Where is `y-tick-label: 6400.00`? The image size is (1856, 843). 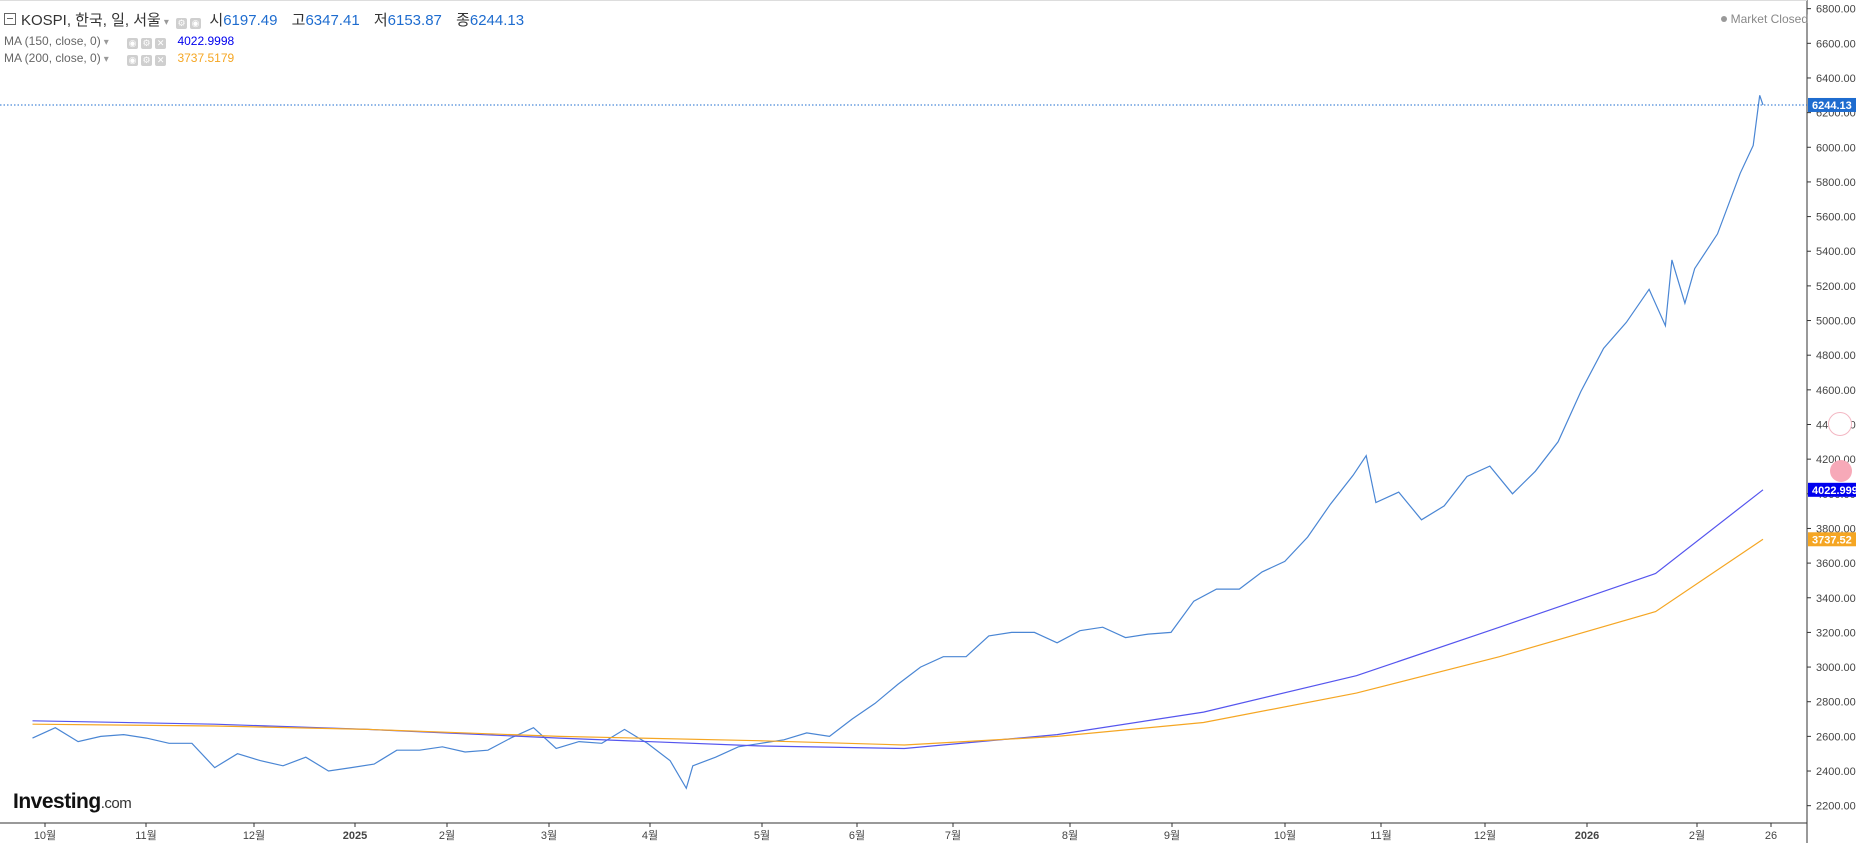 y-tick-label: 6400.00 is located at coordinates (1836, 79).